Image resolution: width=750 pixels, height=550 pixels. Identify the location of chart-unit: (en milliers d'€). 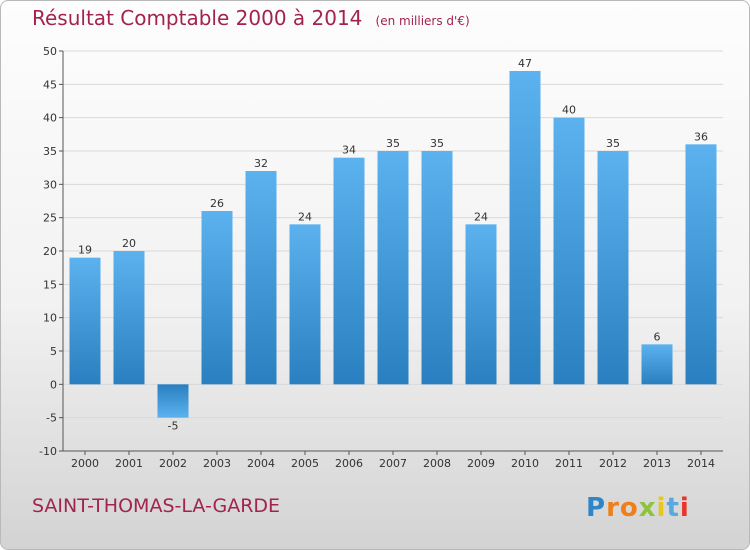
(422, 21).